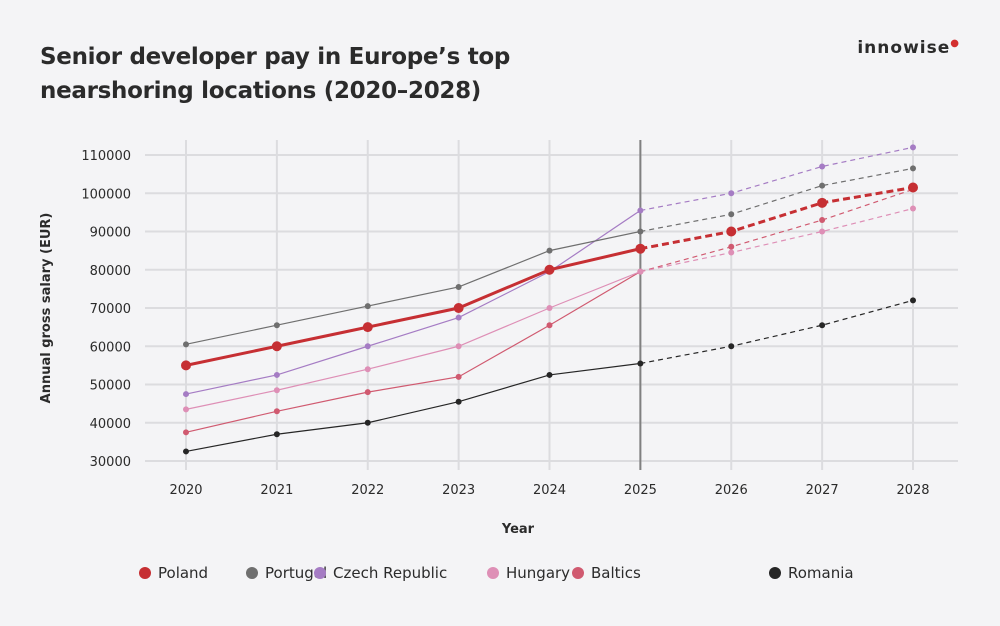  Describe the element at coordinates (731, 490) in the screenshot. I see `x-tick-label: 2026` at that location.